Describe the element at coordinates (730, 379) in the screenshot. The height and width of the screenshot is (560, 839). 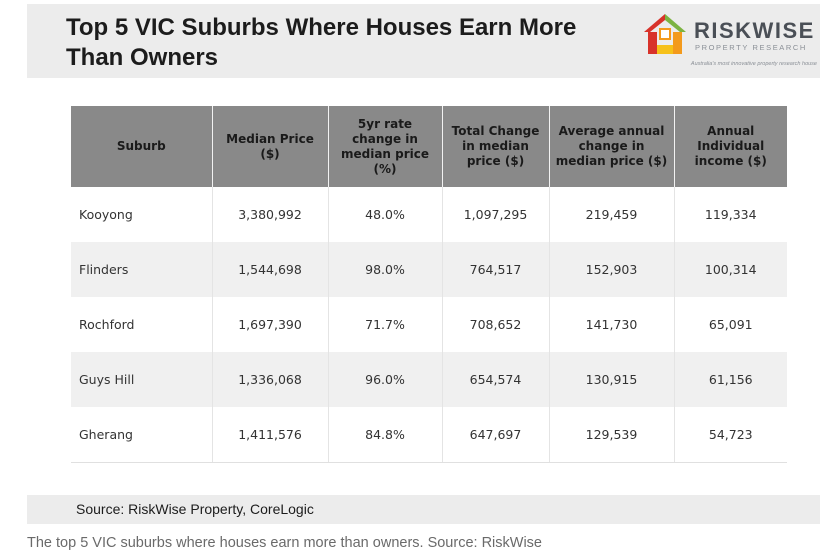
I see `table-cell: 61,156` at that location.